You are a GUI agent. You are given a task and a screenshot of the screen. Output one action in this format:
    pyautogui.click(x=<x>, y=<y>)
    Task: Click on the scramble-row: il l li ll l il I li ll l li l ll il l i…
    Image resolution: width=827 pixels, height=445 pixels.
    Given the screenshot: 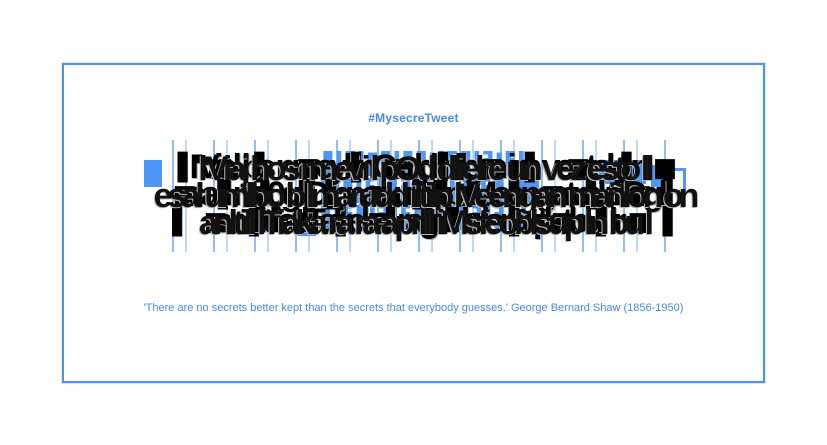 What is the action you would take?
    pyautogui.click(x=418, y=222)
    